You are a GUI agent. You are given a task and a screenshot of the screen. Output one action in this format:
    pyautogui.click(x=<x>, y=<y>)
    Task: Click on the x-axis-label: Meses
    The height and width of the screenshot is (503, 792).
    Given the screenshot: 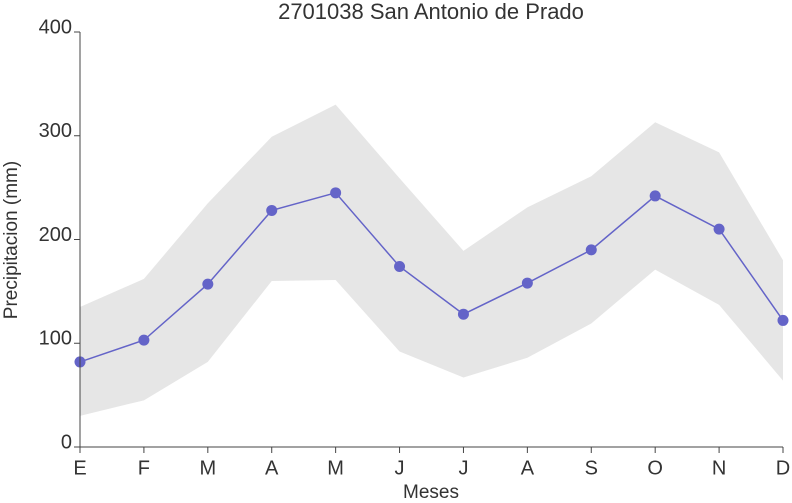 What is the action you would take?
    pyautogui.click(x=431, y=492)
    